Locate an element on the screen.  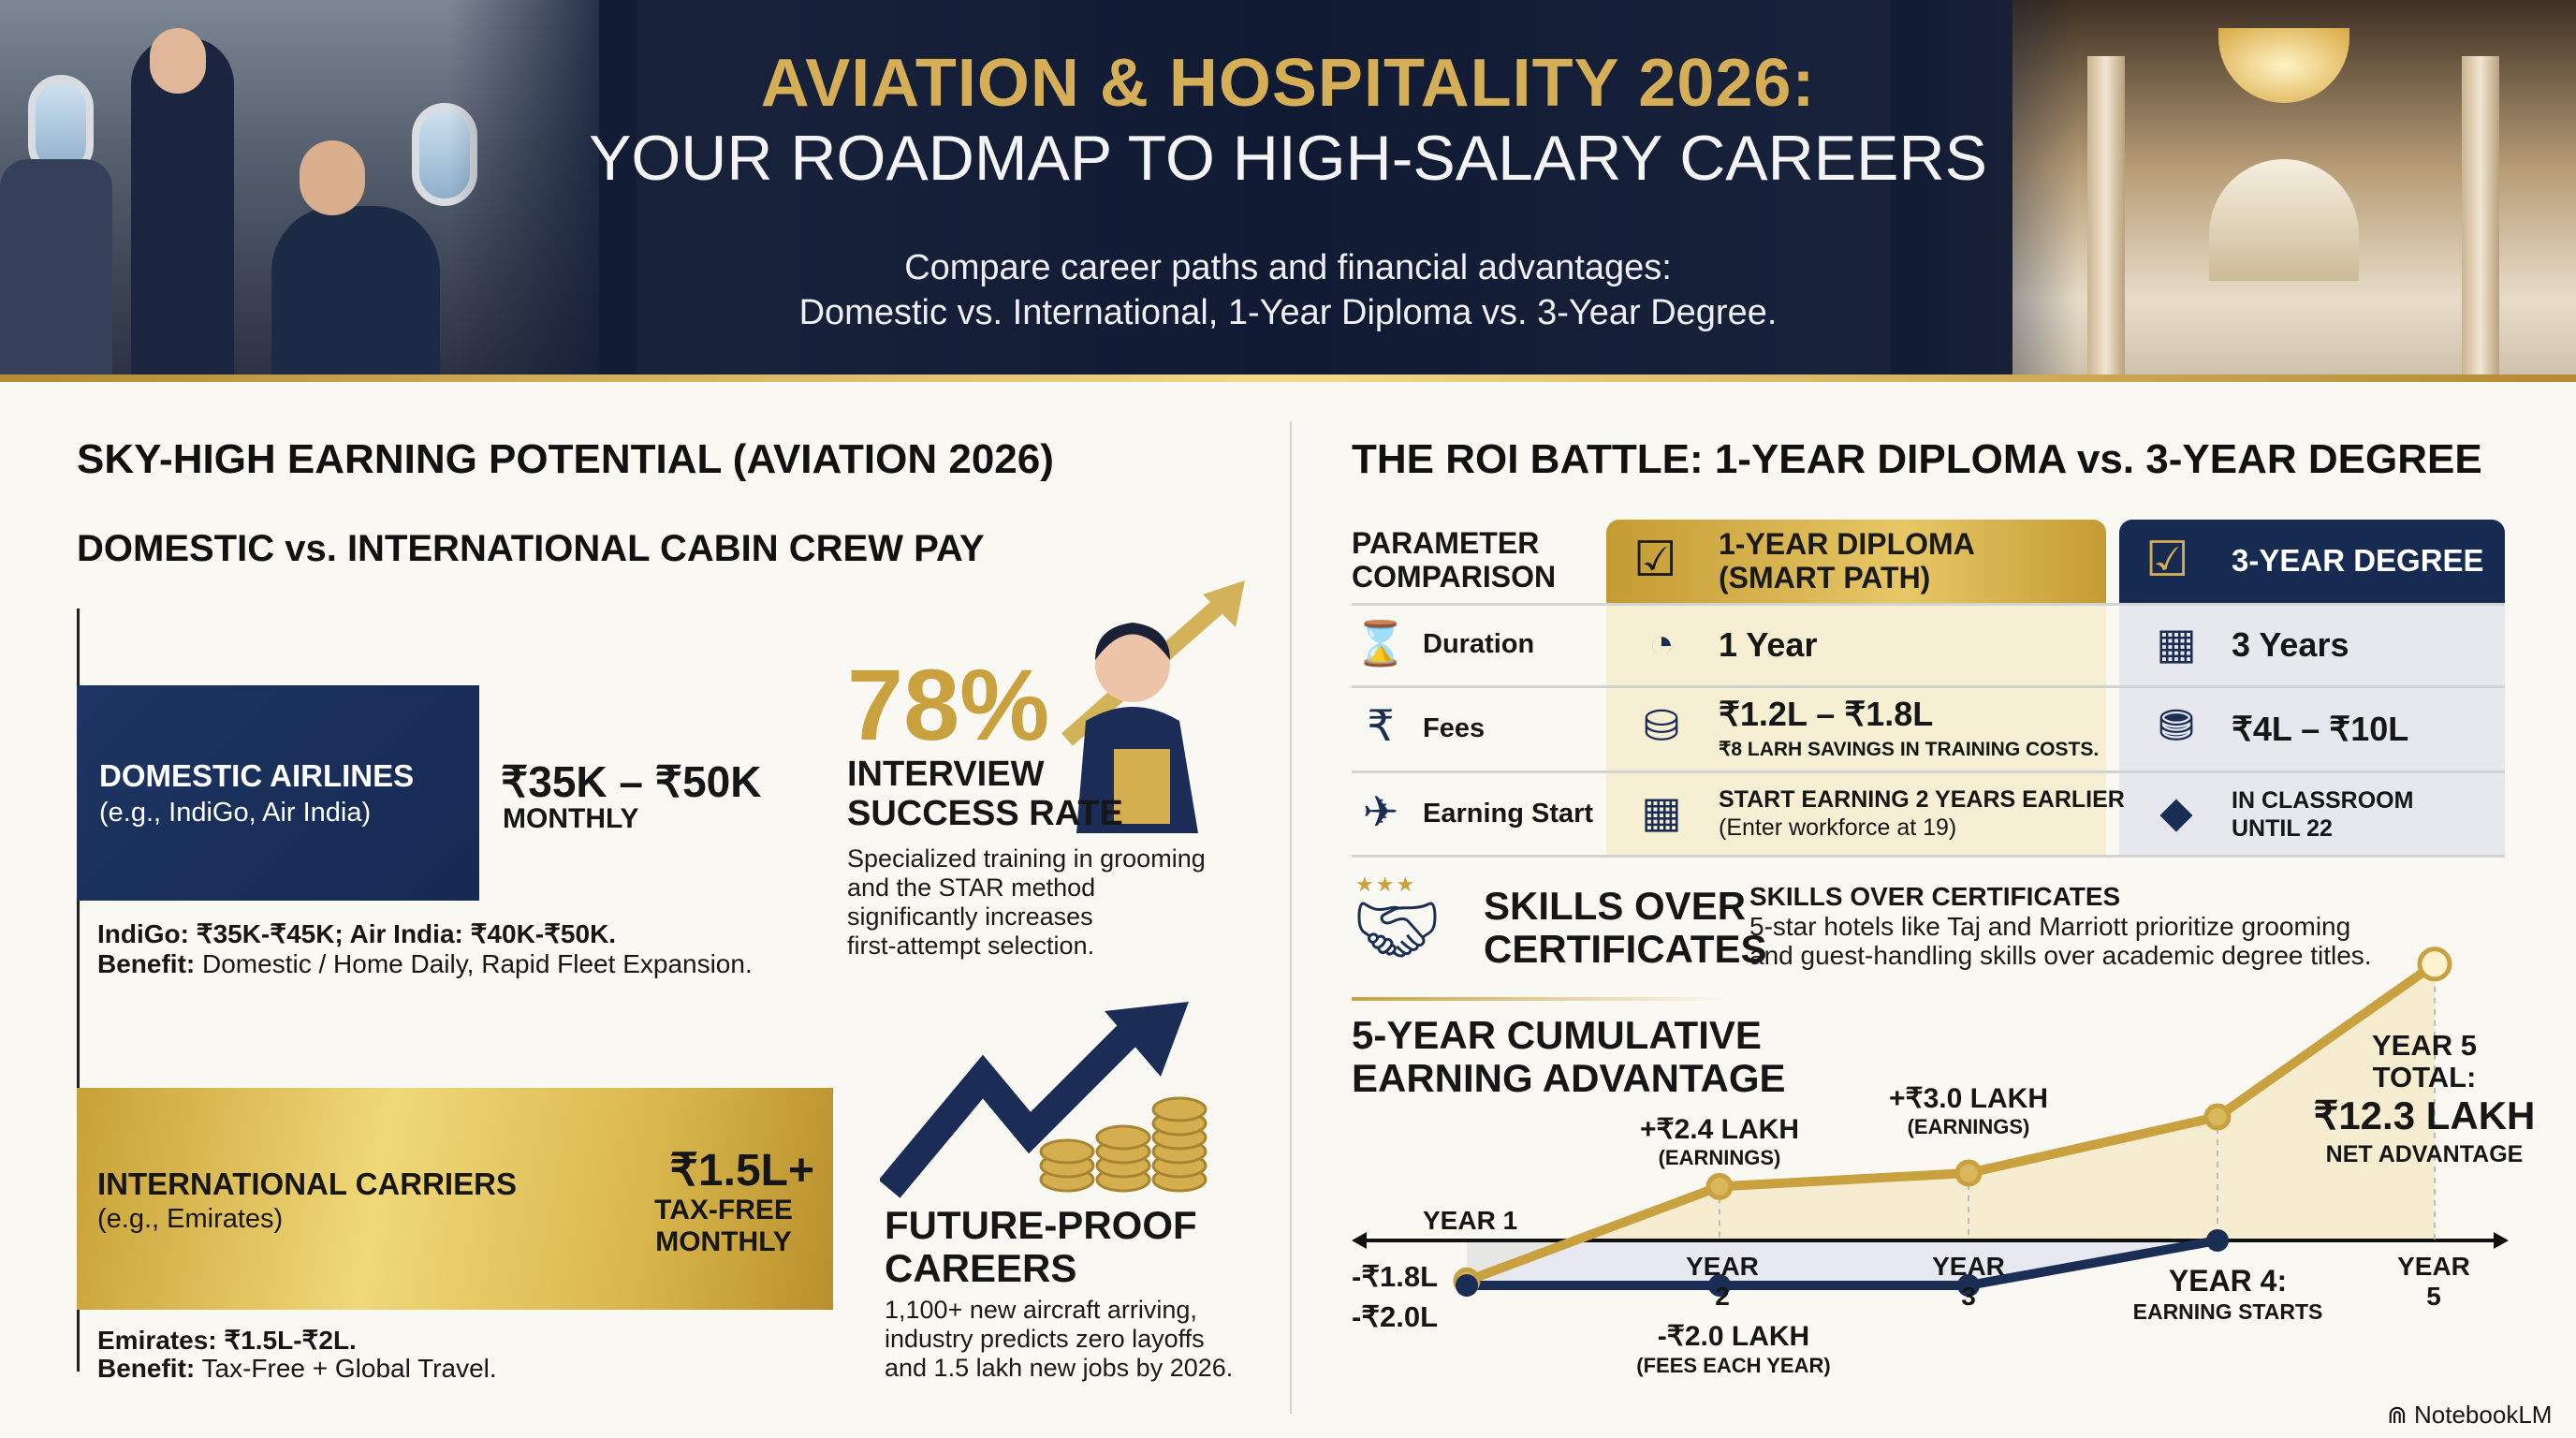
domestic-name: DOMESTIC AIRLINES is located at coordinates (257, 775).